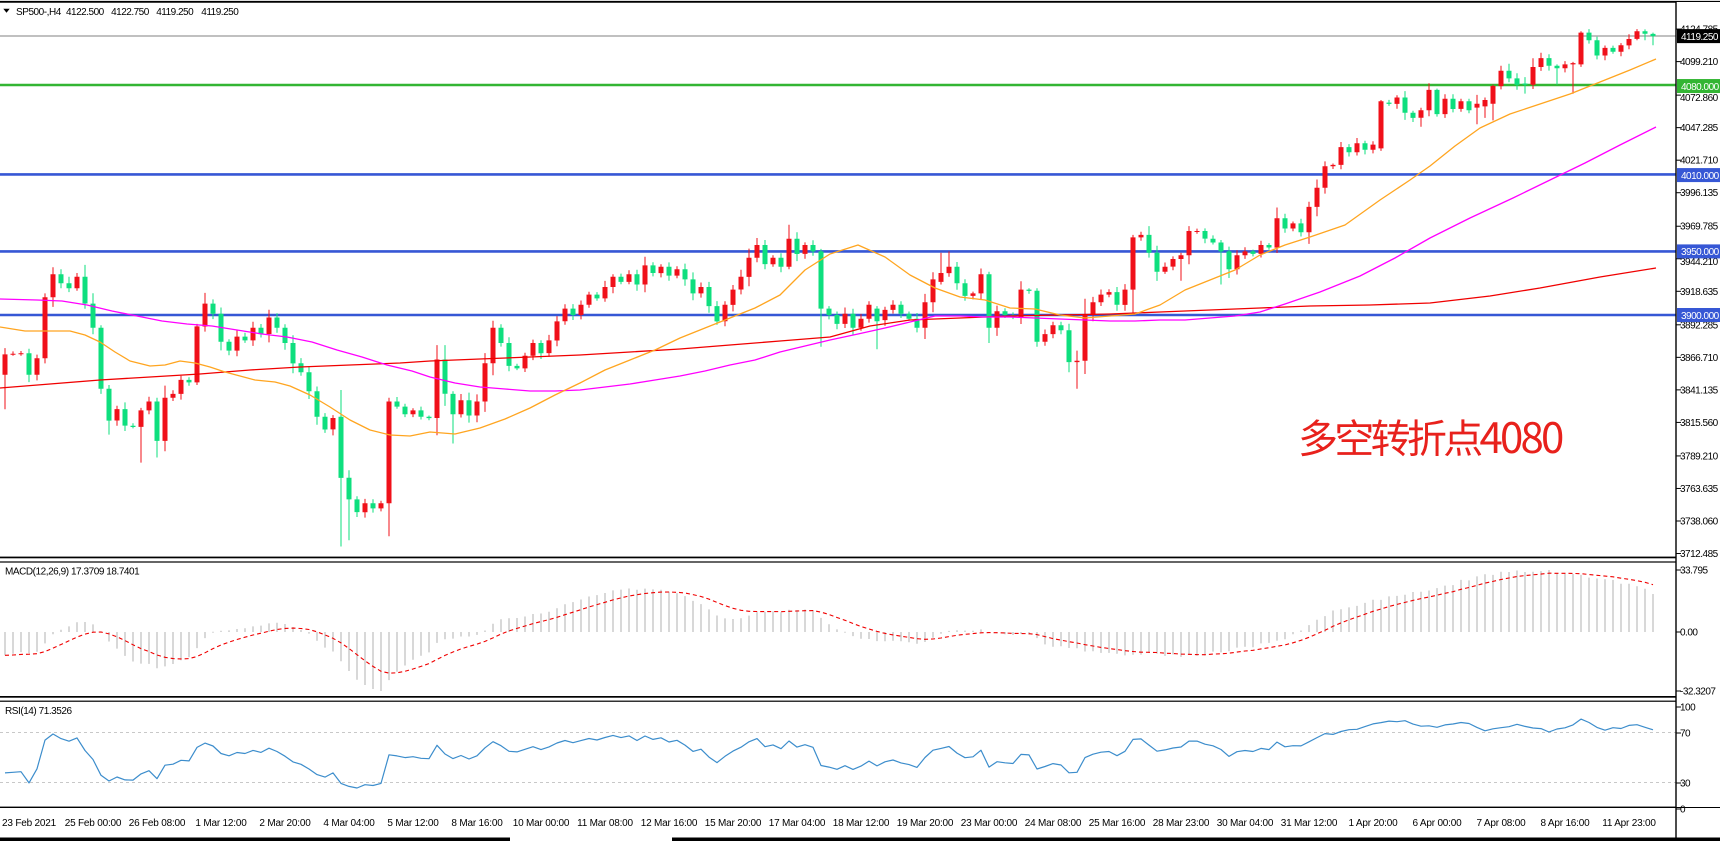  I want to click on svg-text: 3950.000, so click(1700, 252).